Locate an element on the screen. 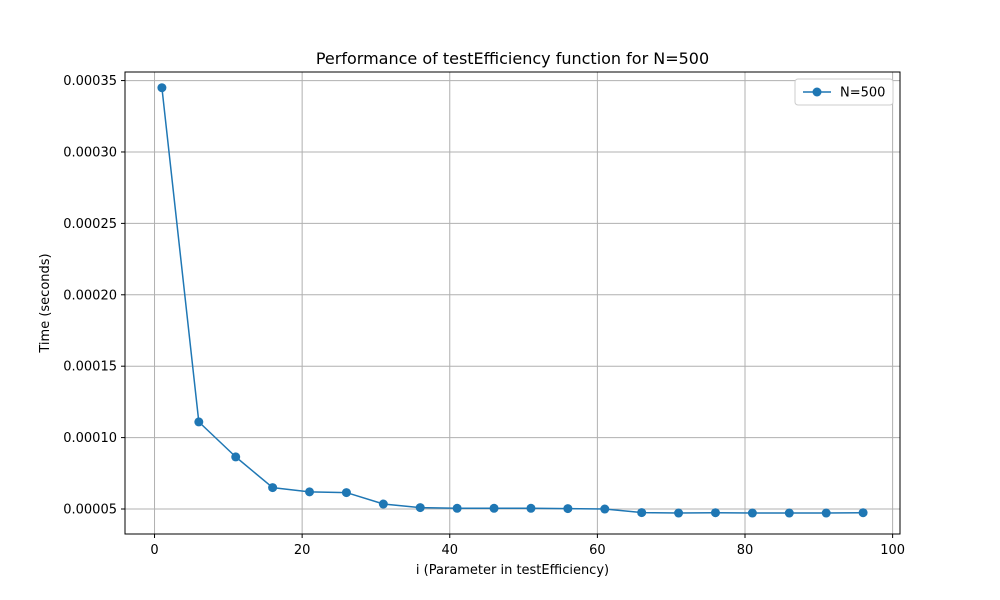  y-tick-label: 0.00030 is located at coordinates (90, 152).